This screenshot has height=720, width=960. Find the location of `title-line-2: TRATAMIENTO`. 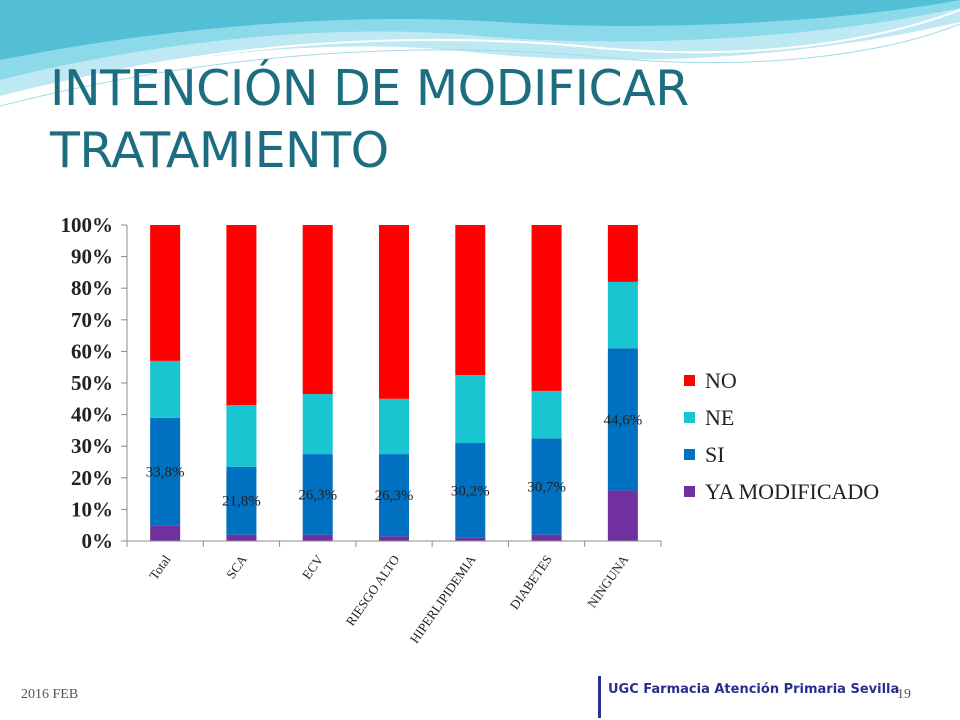

title-line-2: TRATAMIENTO is located at coordinates (219, 150).